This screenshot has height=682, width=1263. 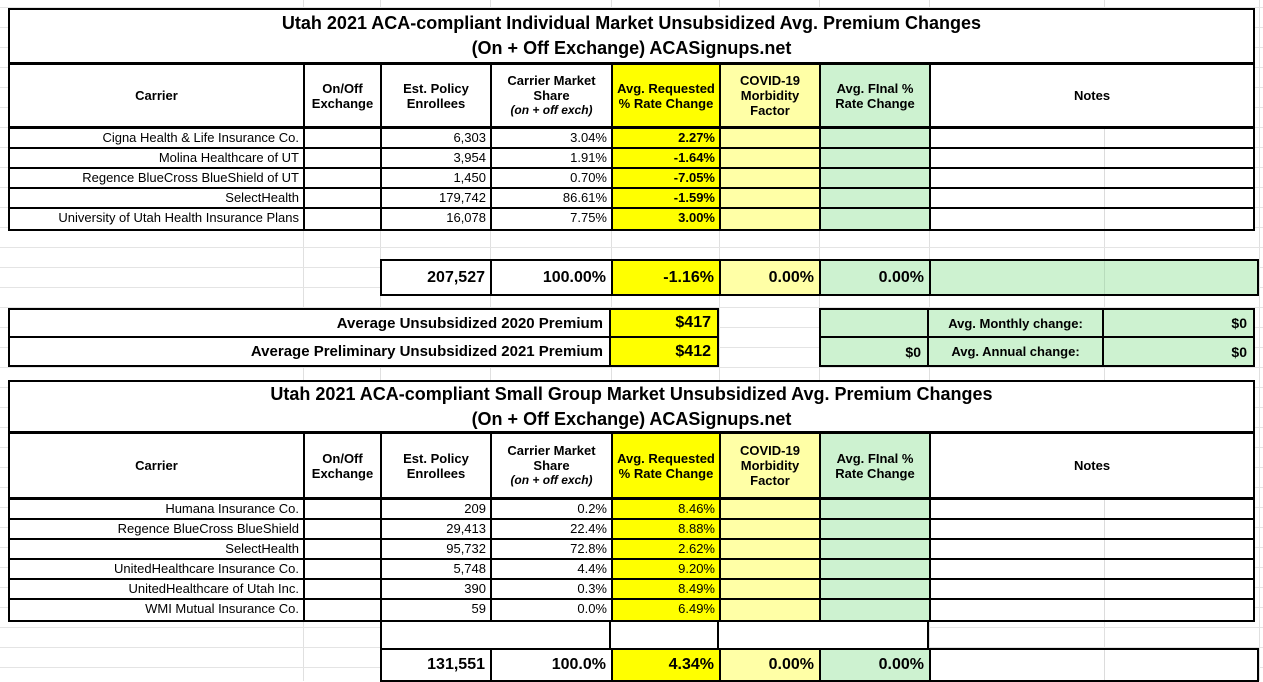 What do you see at coordinates (665, 323) in the screenshot?
I see `avg-2020-premium-value: $417` at bounding box center [665, 323].